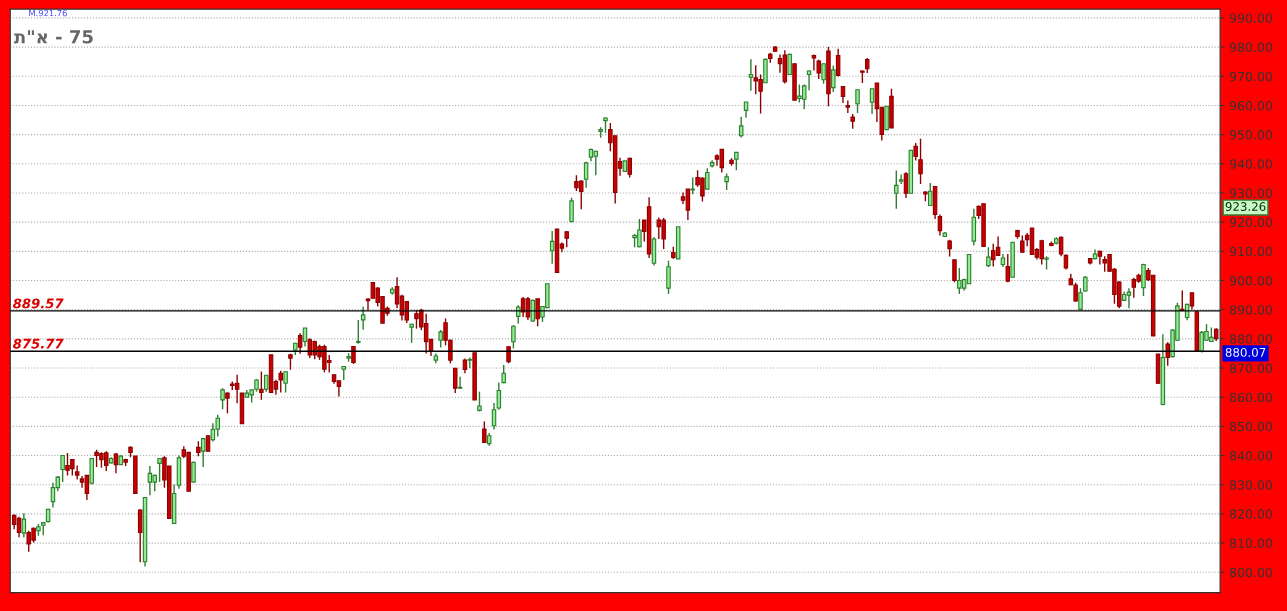 This screenshot has height=611, width=1287. I want to click on ref-line-label: 889.57, so click(38, 303).